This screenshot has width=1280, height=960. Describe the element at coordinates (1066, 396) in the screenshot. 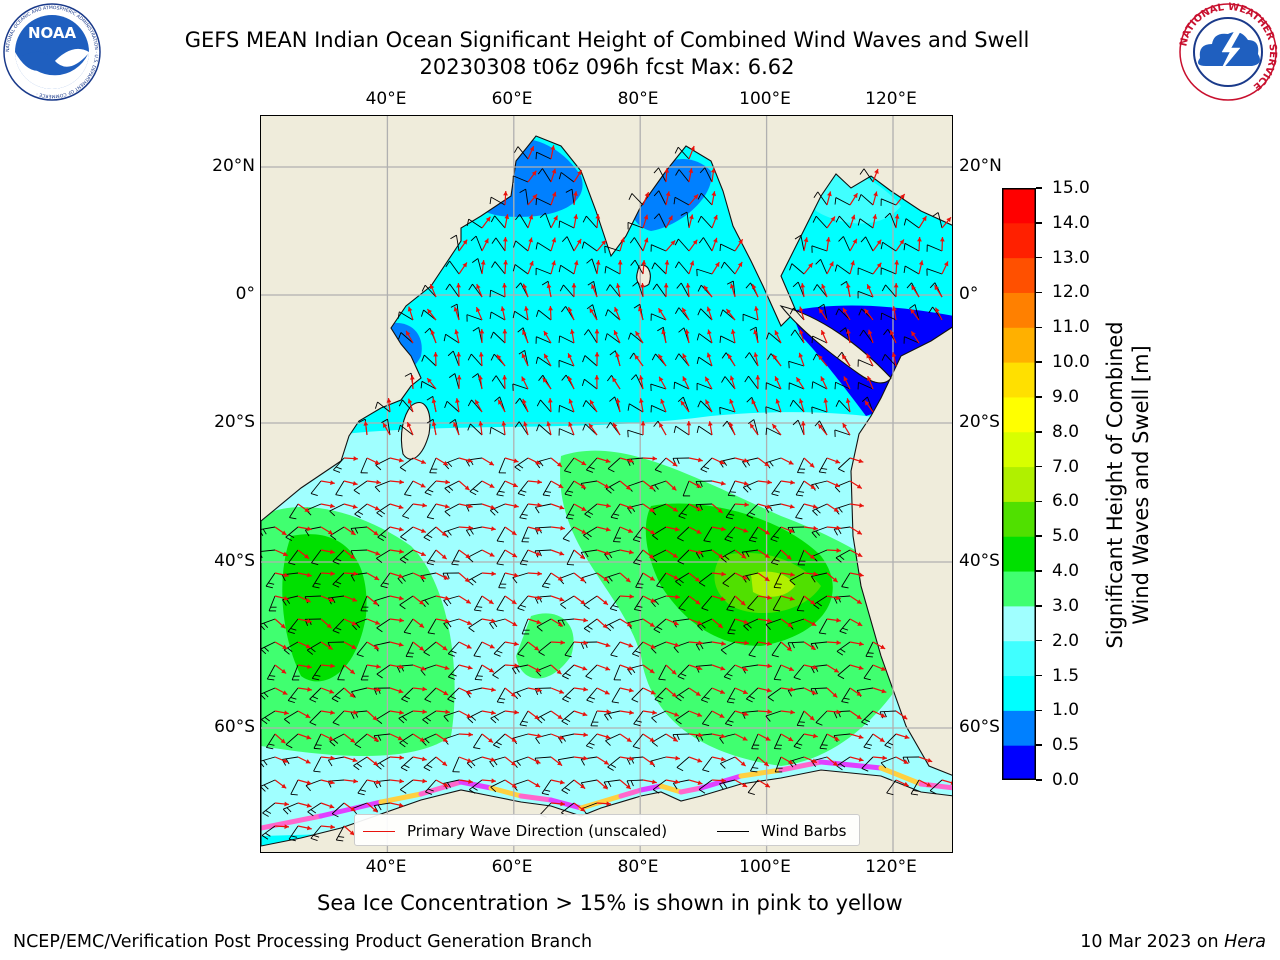

I see `colorbar-tick-label: 9.0` at that location.